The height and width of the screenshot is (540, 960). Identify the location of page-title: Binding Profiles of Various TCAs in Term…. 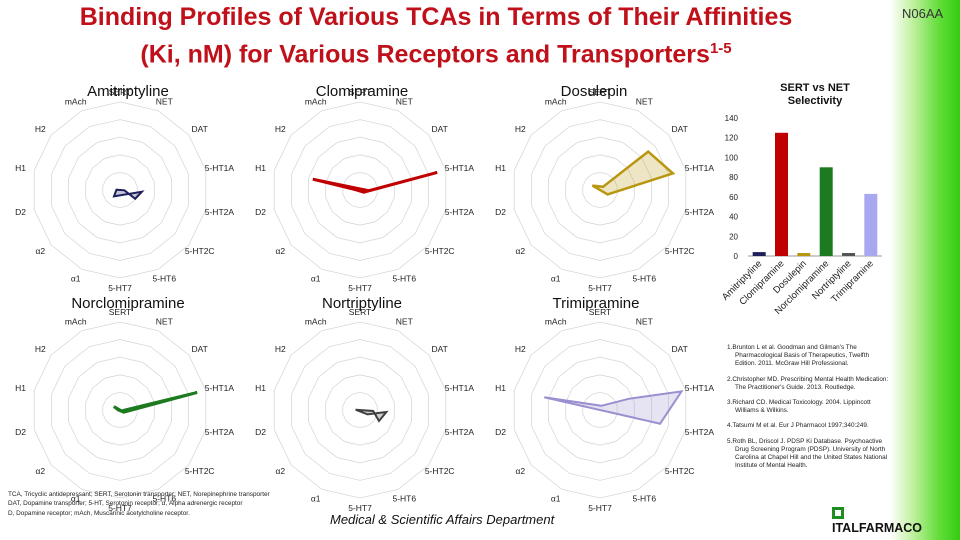
(436, 36).